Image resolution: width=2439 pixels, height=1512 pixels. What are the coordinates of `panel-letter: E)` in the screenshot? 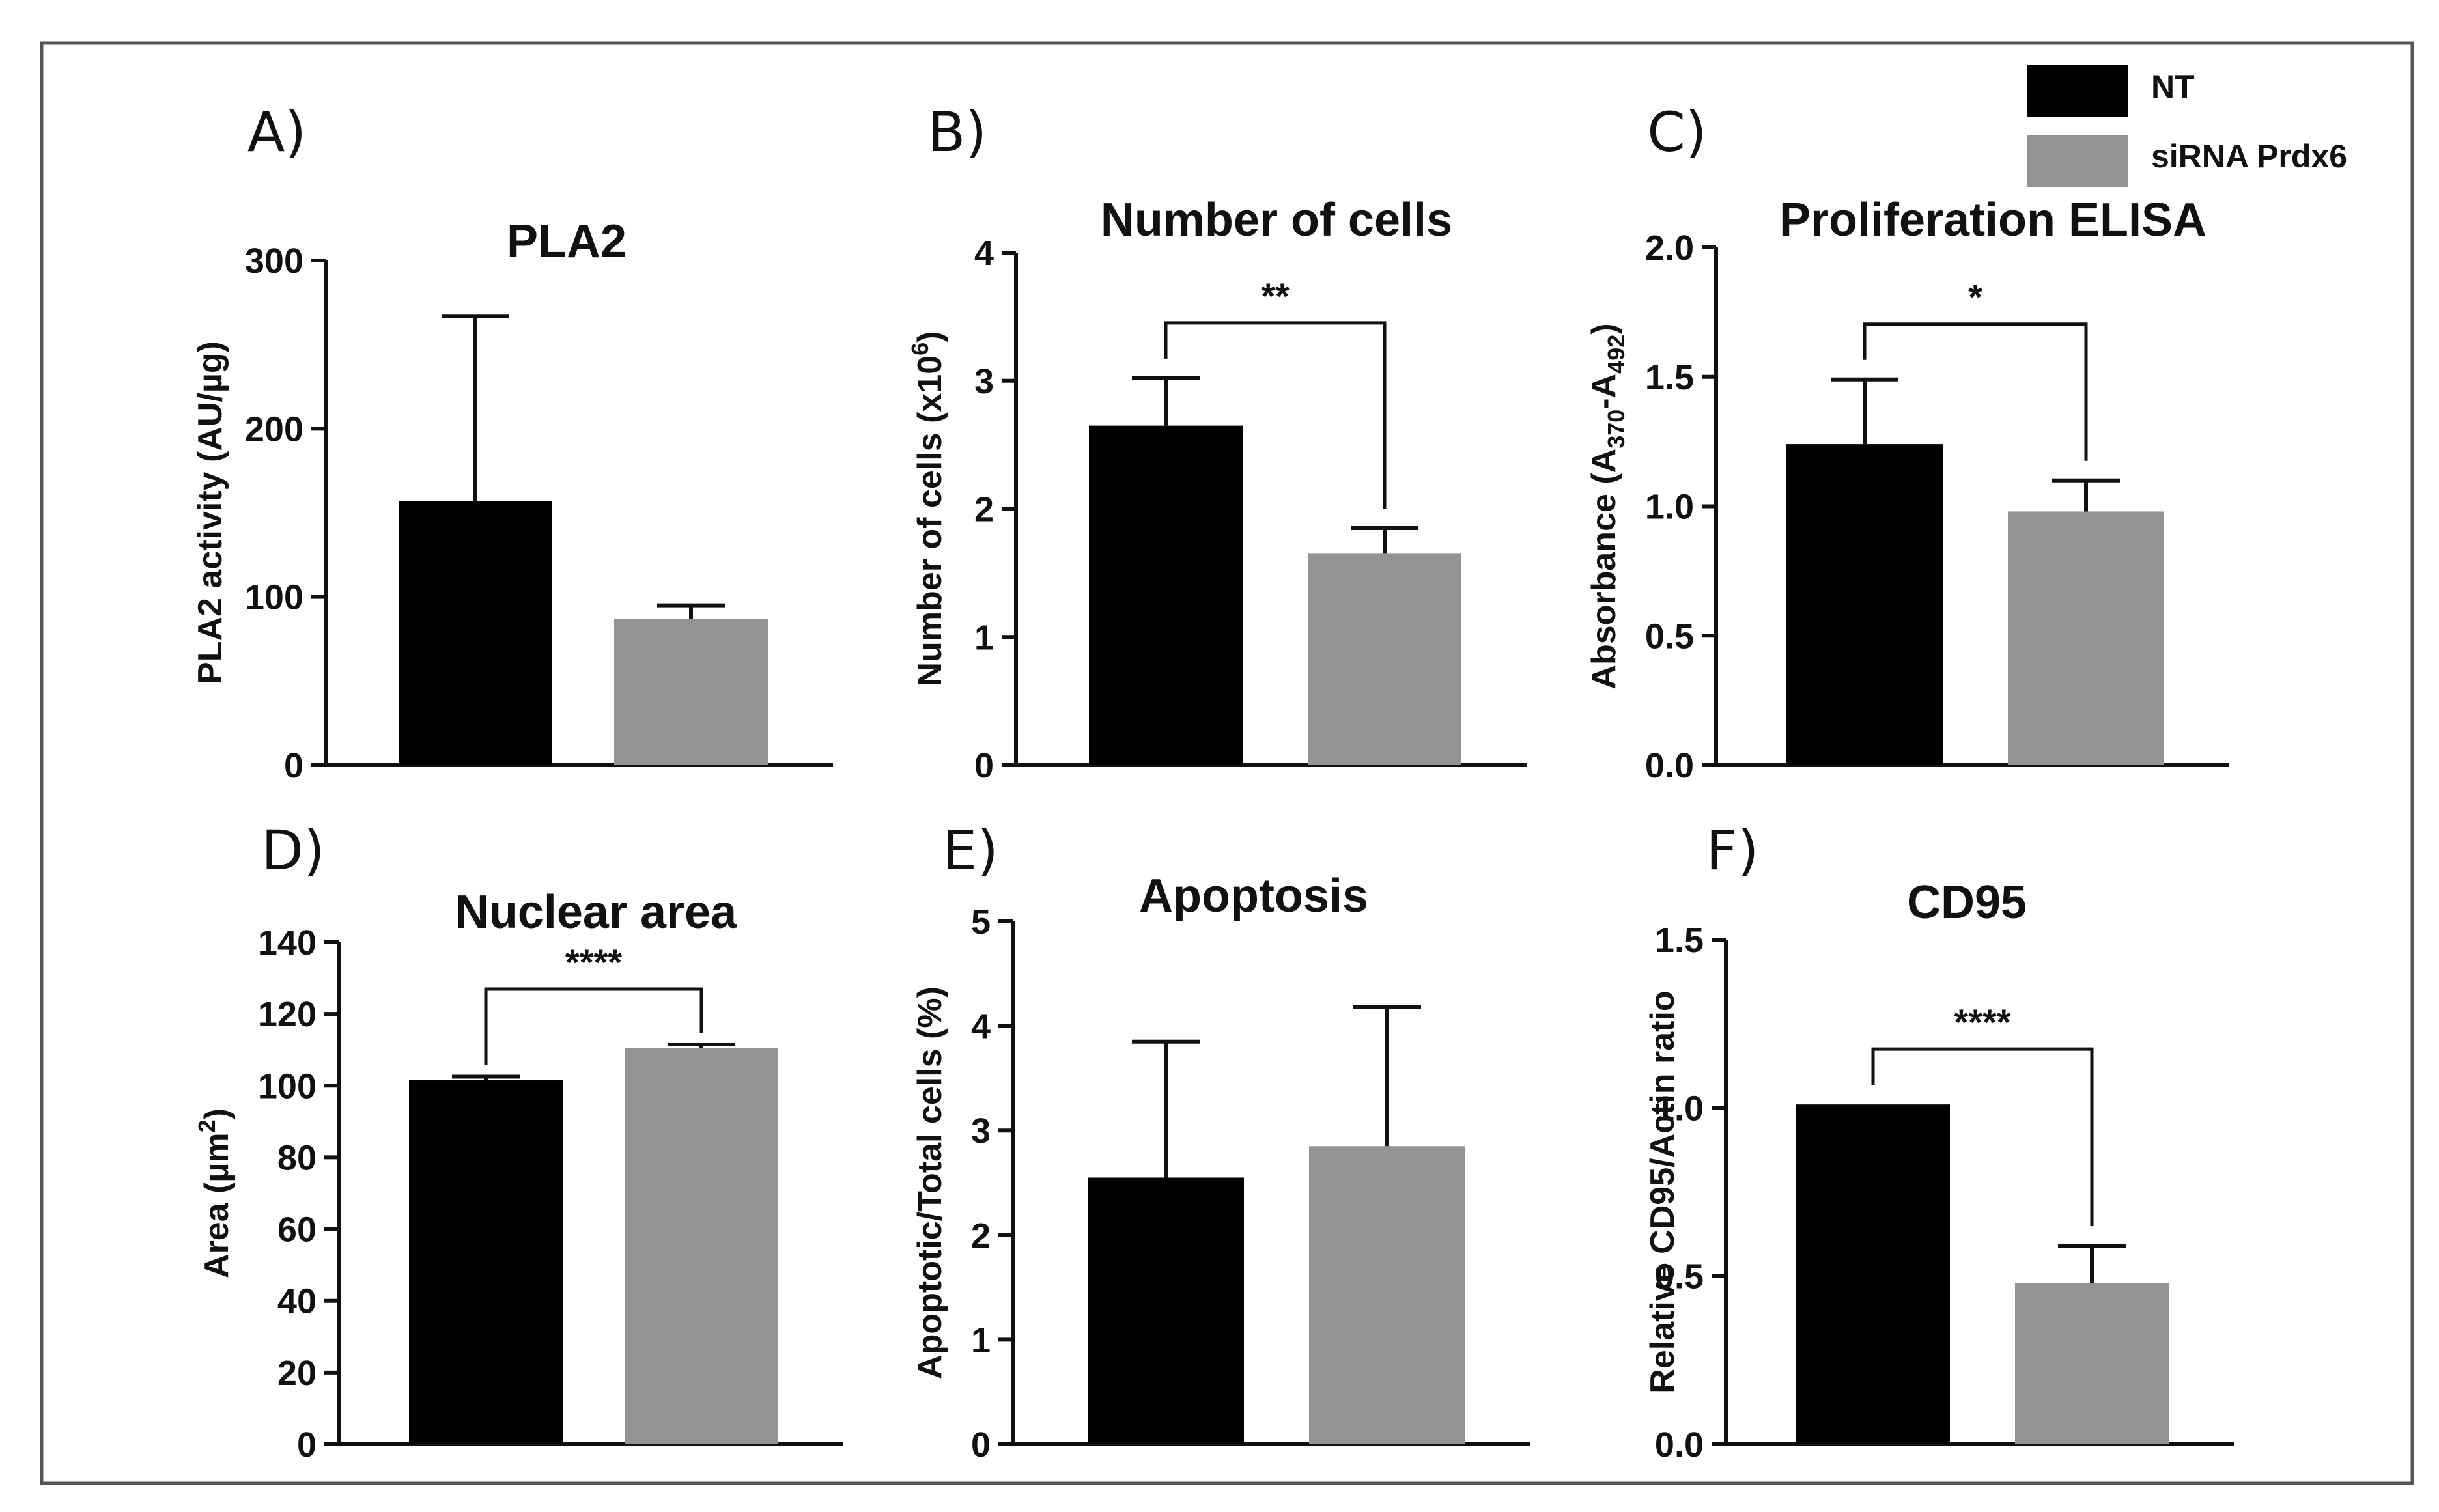 It's located at (970, 851).